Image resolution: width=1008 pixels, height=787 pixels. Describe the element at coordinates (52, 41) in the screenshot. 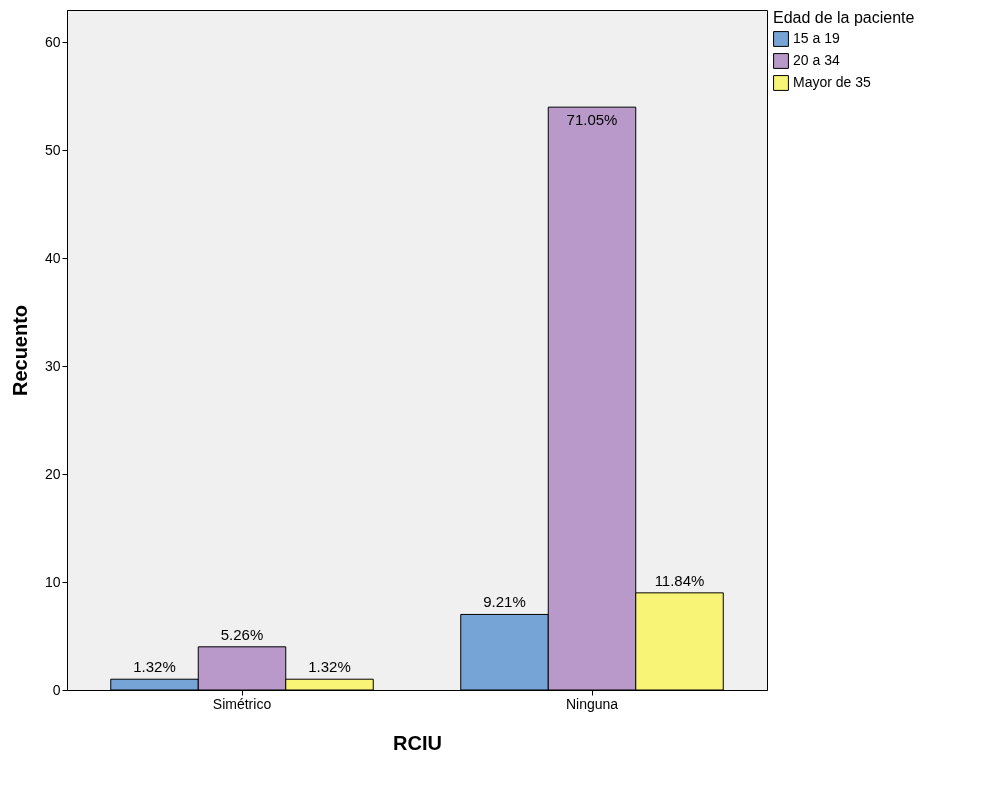

I see `y-tick-label: 60` at that location.